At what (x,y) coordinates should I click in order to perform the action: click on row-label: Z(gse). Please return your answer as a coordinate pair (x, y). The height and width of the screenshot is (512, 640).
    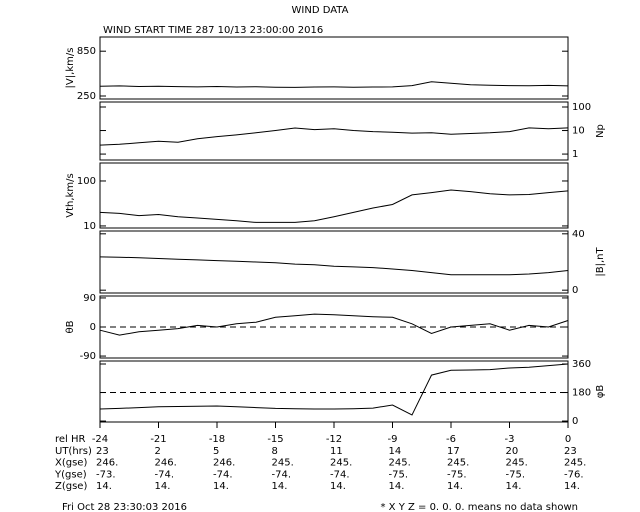
    Looking at the image, I should click on (71, 486).